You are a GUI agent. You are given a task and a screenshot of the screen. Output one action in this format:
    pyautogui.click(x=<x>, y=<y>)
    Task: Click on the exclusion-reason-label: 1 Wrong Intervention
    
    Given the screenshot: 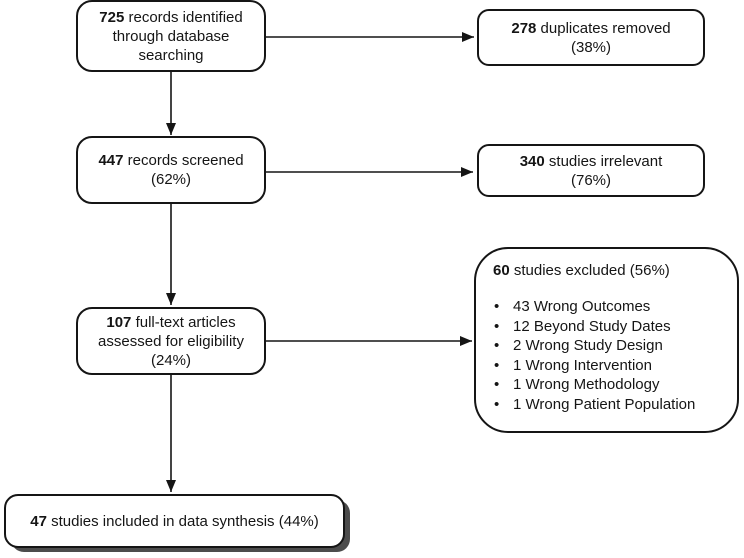 What is the action you would take?
    pyautogui.click(x=582, y=365)
    